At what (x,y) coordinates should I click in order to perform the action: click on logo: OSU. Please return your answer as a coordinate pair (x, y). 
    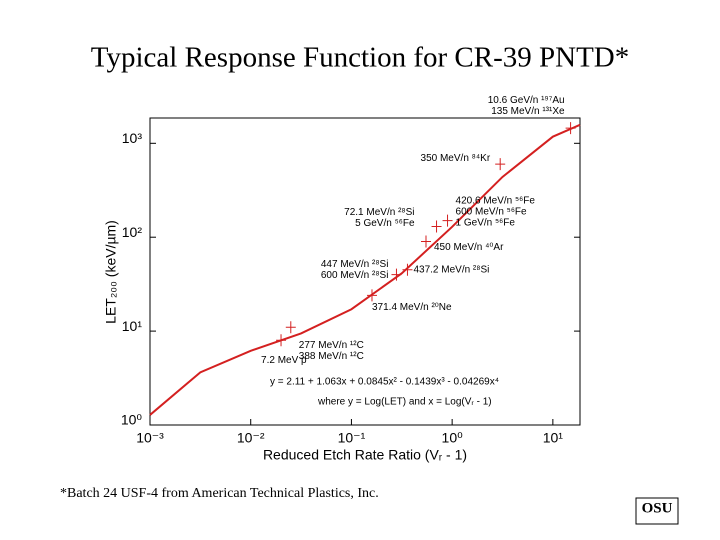
    Looking at the image, I should click on (657, 508).